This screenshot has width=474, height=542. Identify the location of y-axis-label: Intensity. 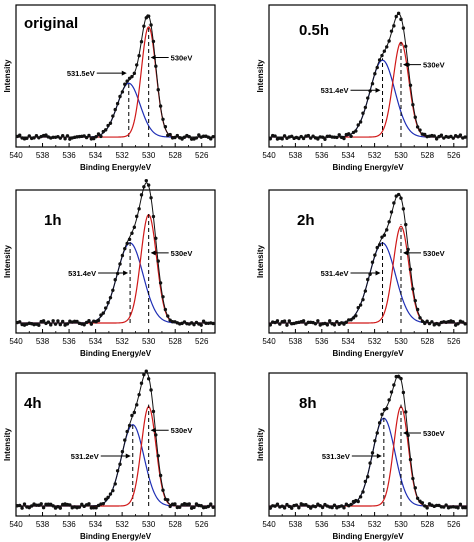
(260, 261).